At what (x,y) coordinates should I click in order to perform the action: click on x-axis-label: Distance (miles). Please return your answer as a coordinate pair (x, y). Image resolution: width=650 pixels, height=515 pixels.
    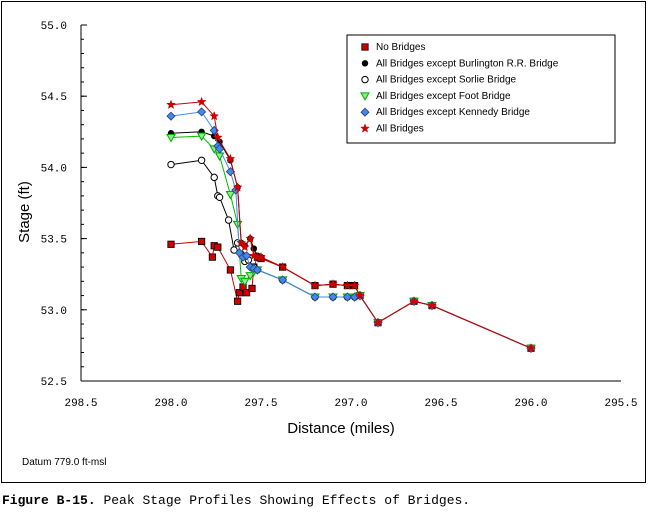
    Looking at the image, I should click on (341, 428).